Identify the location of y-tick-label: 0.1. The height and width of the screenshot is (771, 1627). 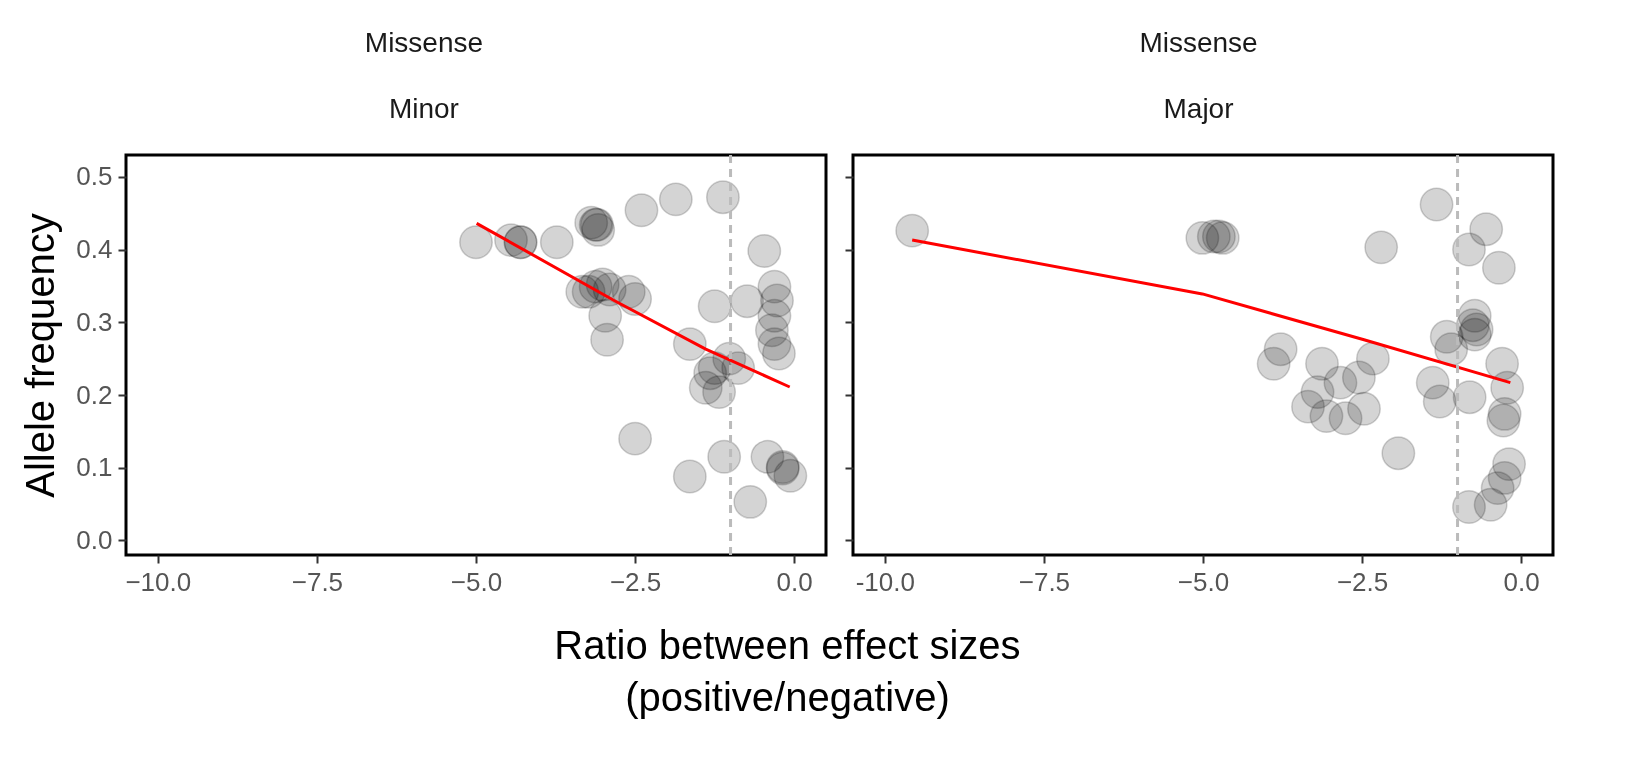
(94, 467).